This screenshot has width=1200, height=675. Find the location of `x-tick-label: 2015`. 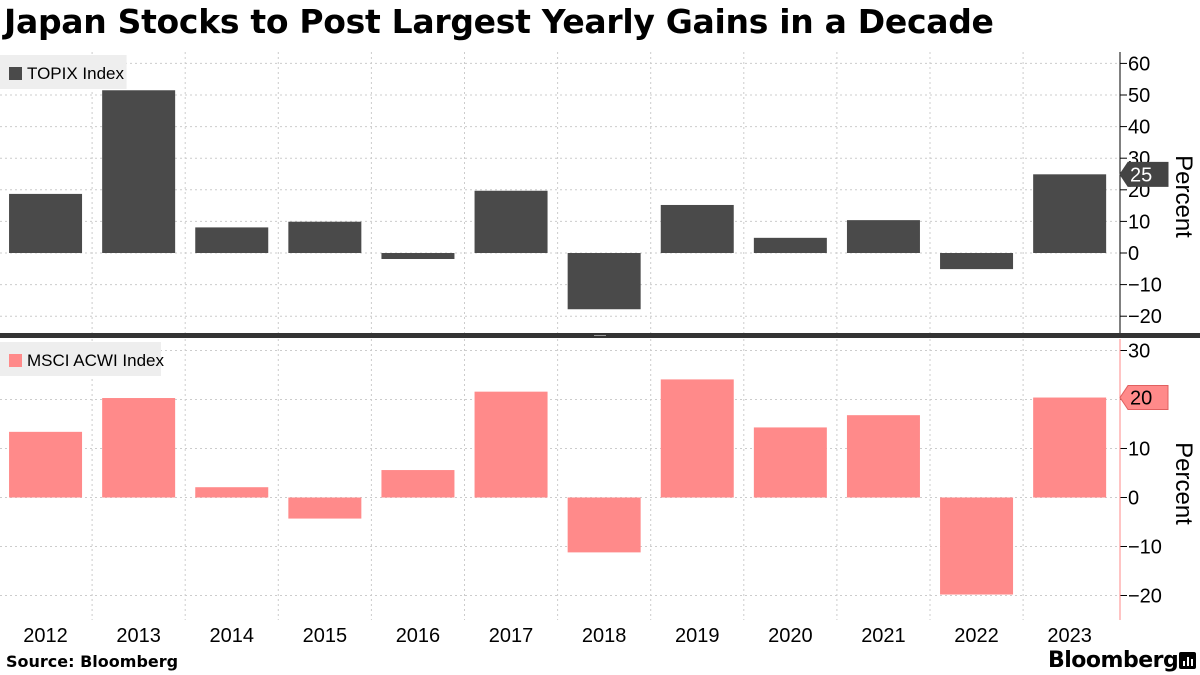

x-tick-label: 2015 is located at coordinates (325, 636).